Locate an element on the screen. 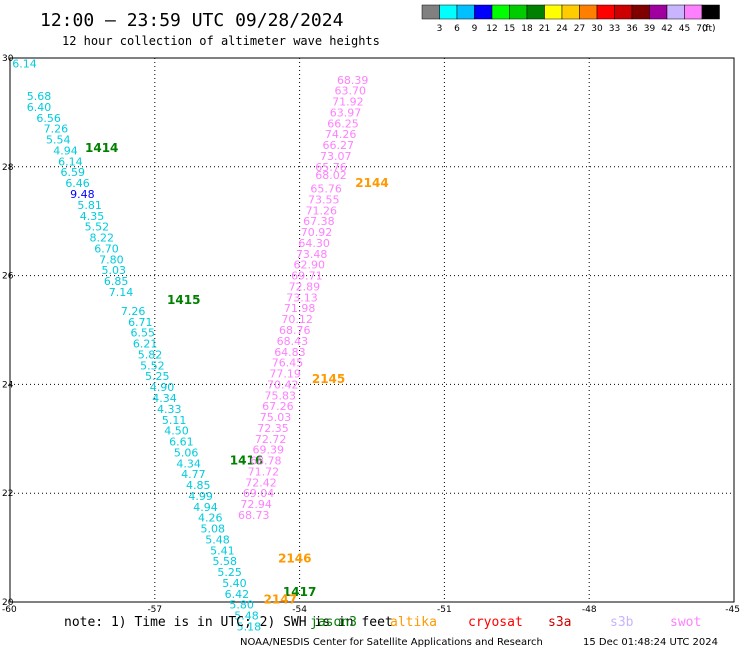  colorbar-label: (ft) is located at coordinates (709, 29).